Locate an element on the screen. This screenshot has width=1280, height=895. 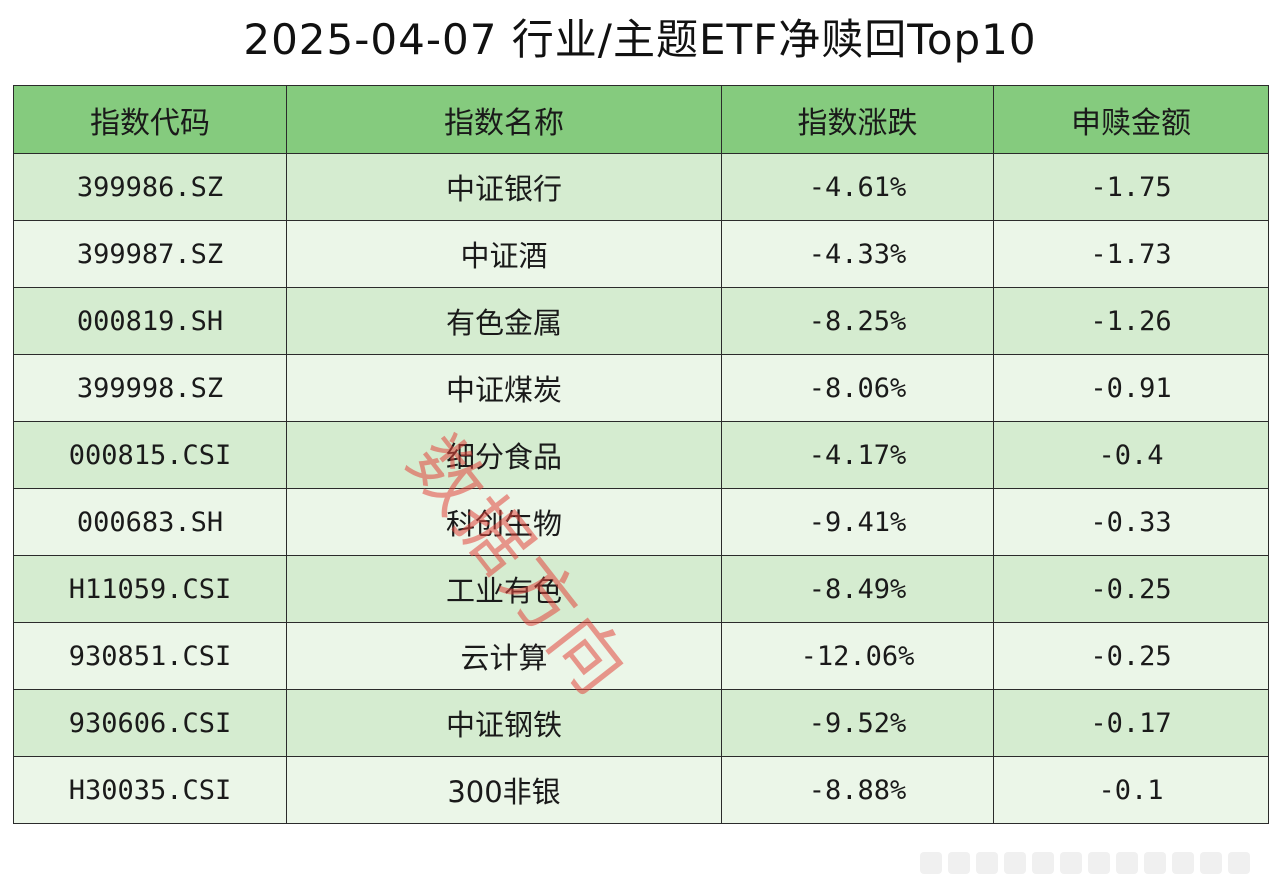
cell-index-name: 有色金属 is located at coordinates (504, 321).